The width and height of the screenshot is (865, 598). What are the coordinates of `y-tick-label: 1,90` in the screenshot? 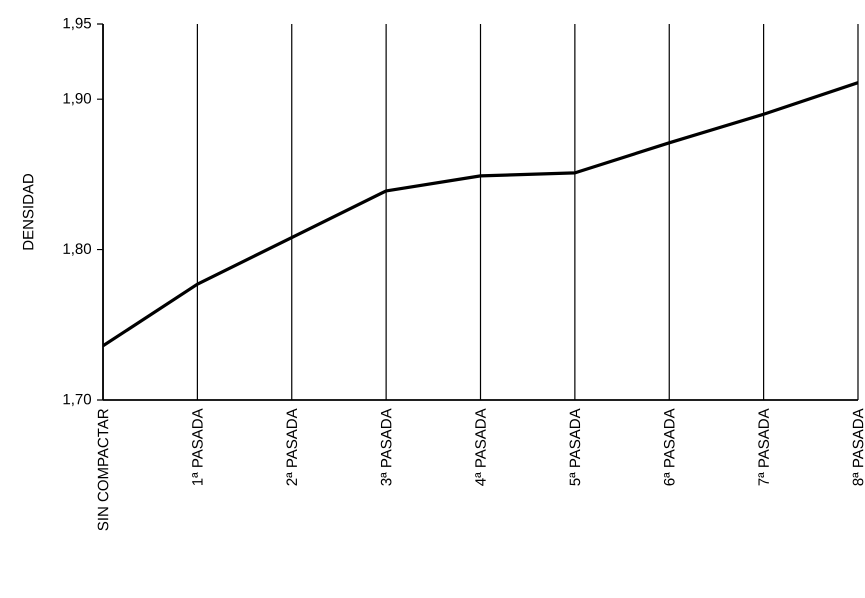 It's located at (78, 99).